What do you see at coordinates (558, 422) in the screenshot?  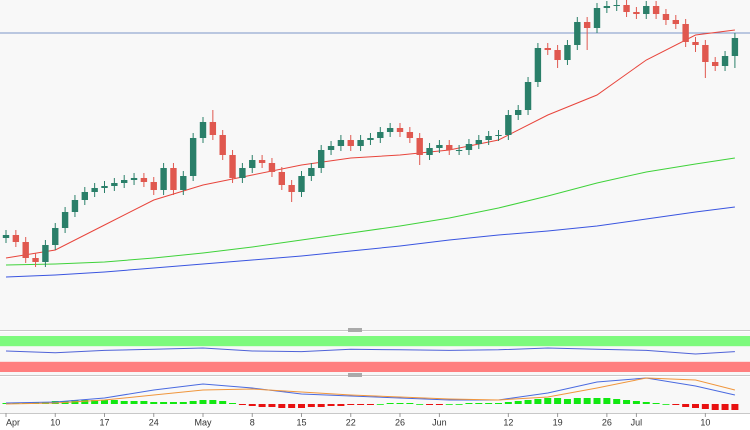 I see `x-tick-label: 19` at bounding box center [558, 422].